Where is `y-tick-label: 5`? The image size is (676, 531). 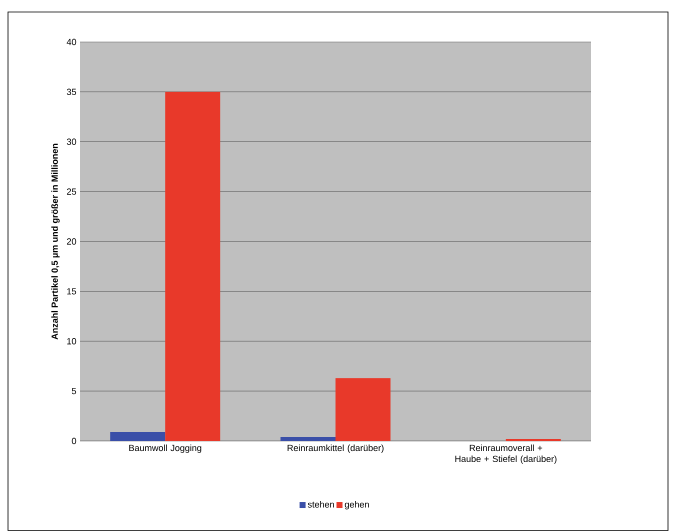
y-tick-label: 5 is located at coordinates (74, 391).